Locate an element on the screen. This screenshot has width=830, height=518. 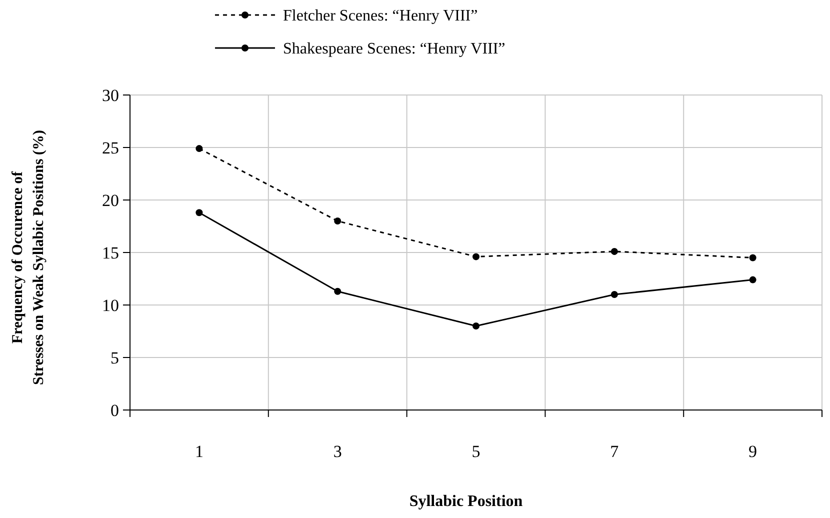
legend-label: Fletcher Scenes: “Henry VIII” is located at coordinates (380, 16).